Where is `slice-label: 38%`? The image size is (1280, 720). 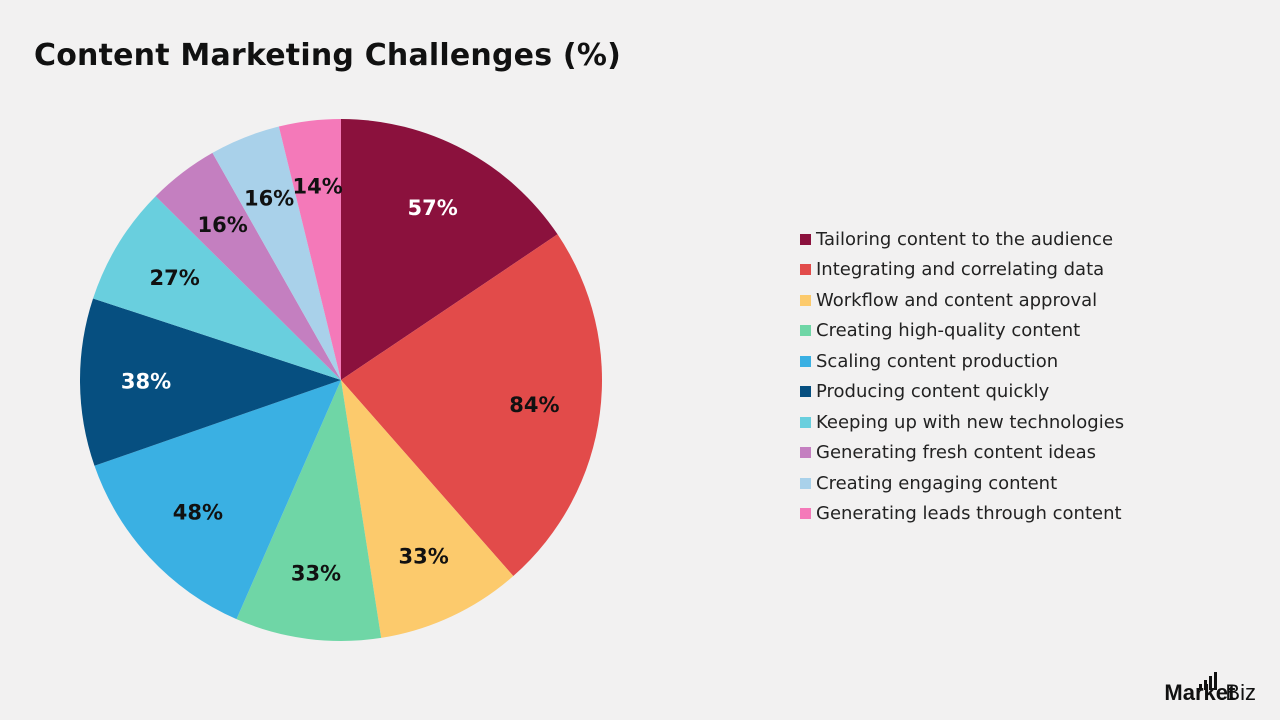
slice-label: 38% is located at coordinates (146, 382).